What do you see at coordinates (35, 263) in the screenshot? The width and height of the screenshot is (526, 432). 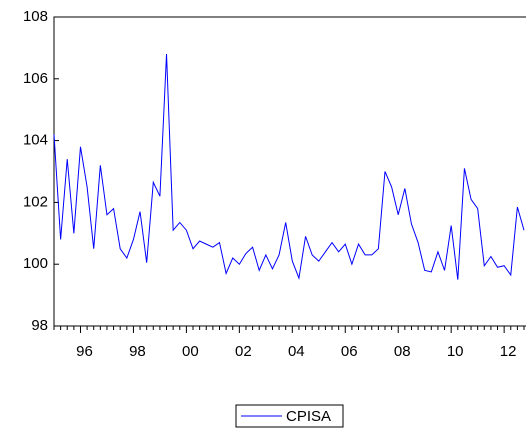 I see `y-tick-label: 100` at bounding box center [35, 263].